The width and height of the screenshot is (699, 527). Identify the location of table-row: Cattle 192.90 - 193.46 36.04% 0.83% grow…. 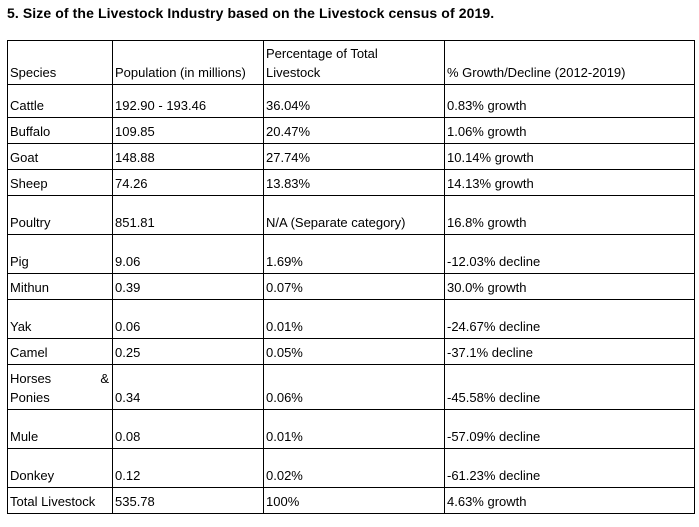
(351, 101).